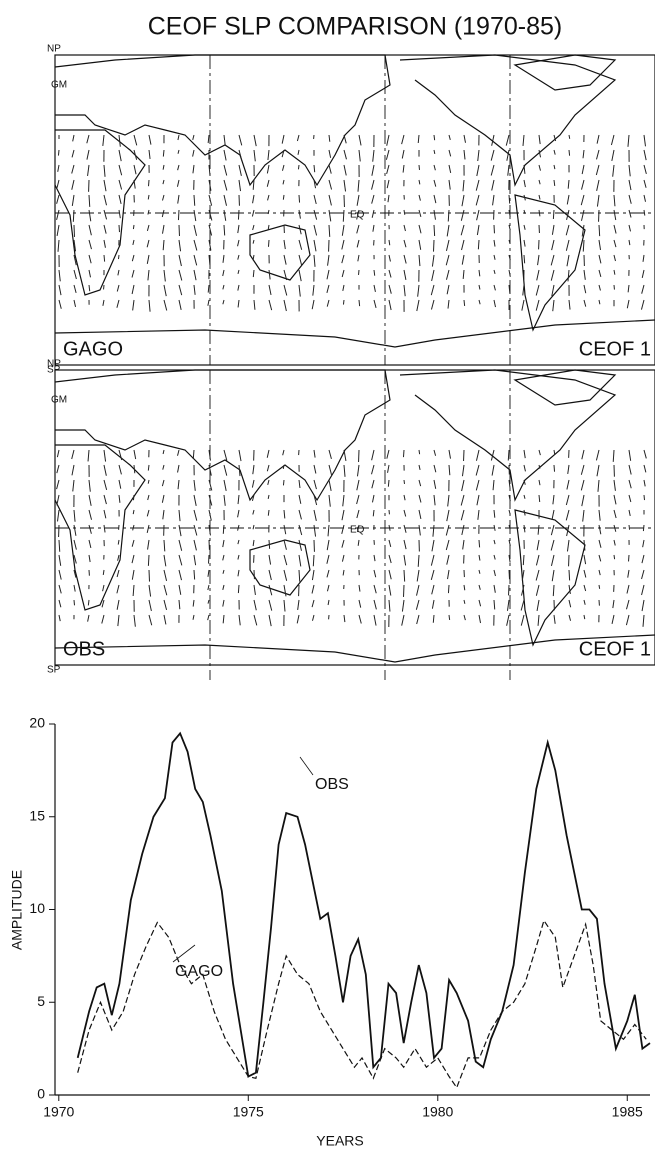 This screenshot has height=1155, width=655. Describe the element at coordinates (627, 1112) in the screenshot. I see `x-tick-label: 1985` at that location.